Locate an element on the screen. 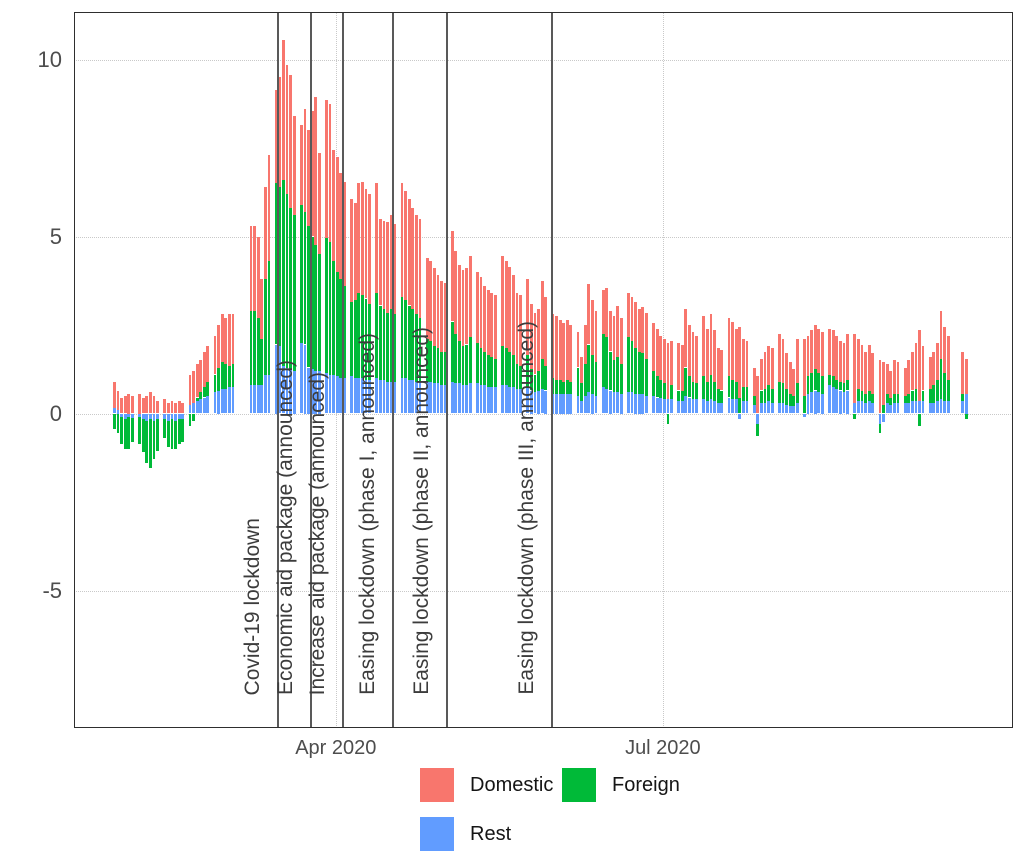 This screenshot has width=1024, height=866. y-axis-tick-label: -5 is located at coordinates (52, 590).